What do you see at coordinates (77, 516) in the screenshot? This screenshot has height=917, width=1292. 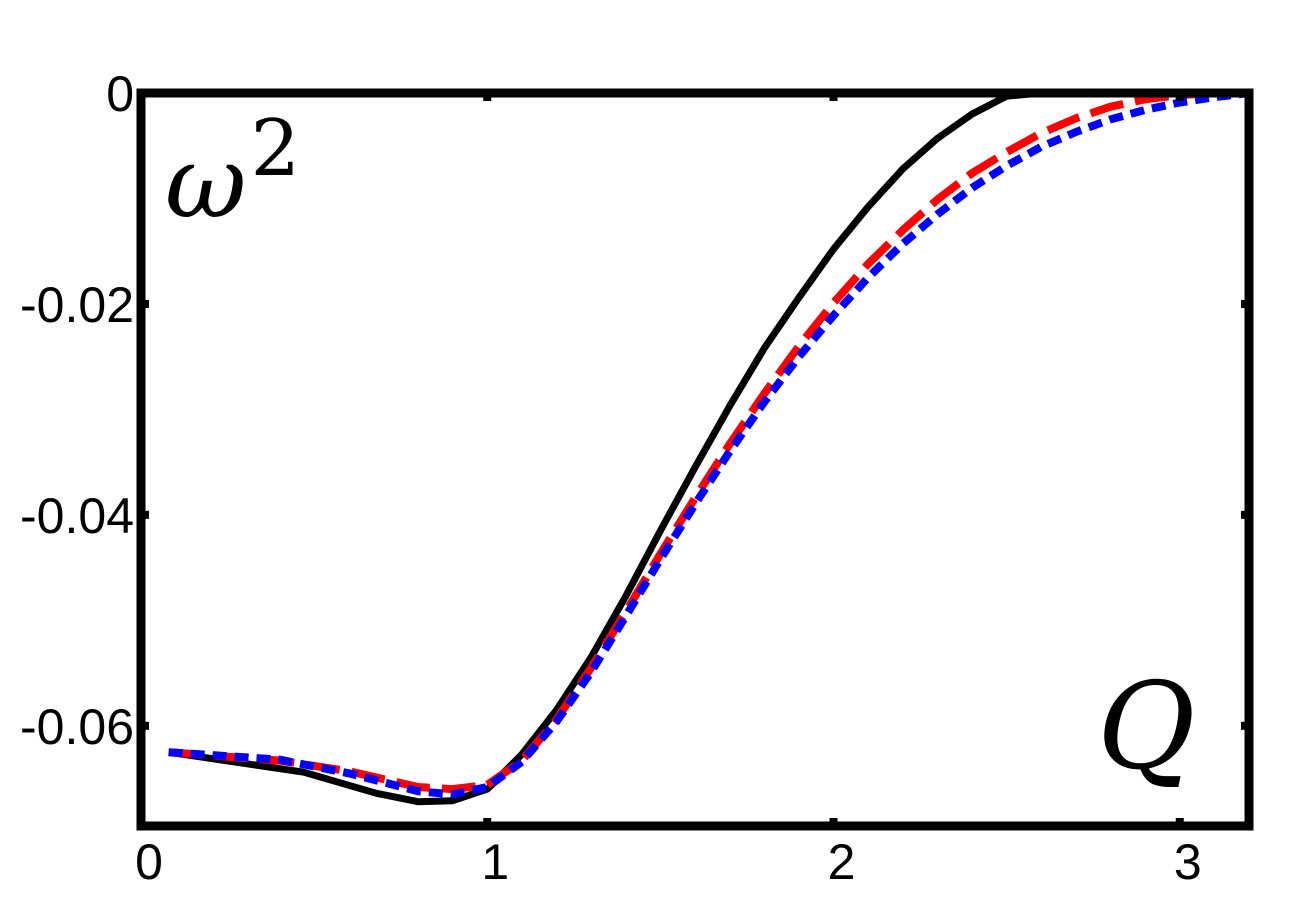 I see `y-tick-label: -0.04` at bounding box center [77, 516].